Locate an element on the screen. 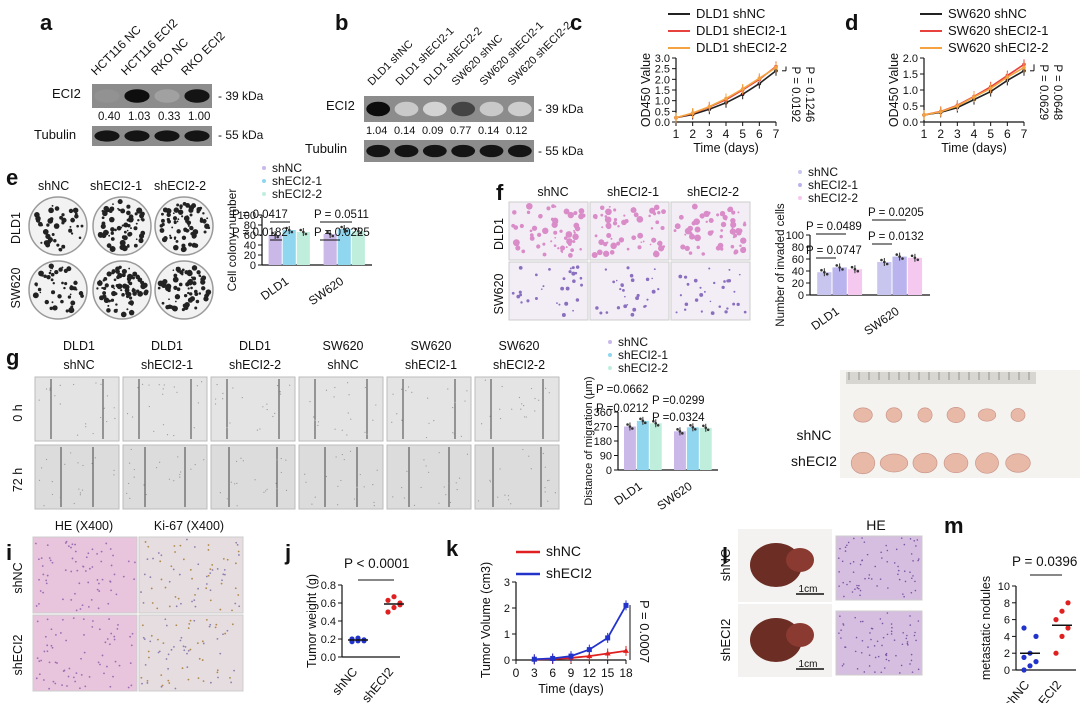 Image resolution: width=1080 pixels, height=703 pixels. chart-e-legend-label: shECI2-2 is located at coordinates (297, 194).